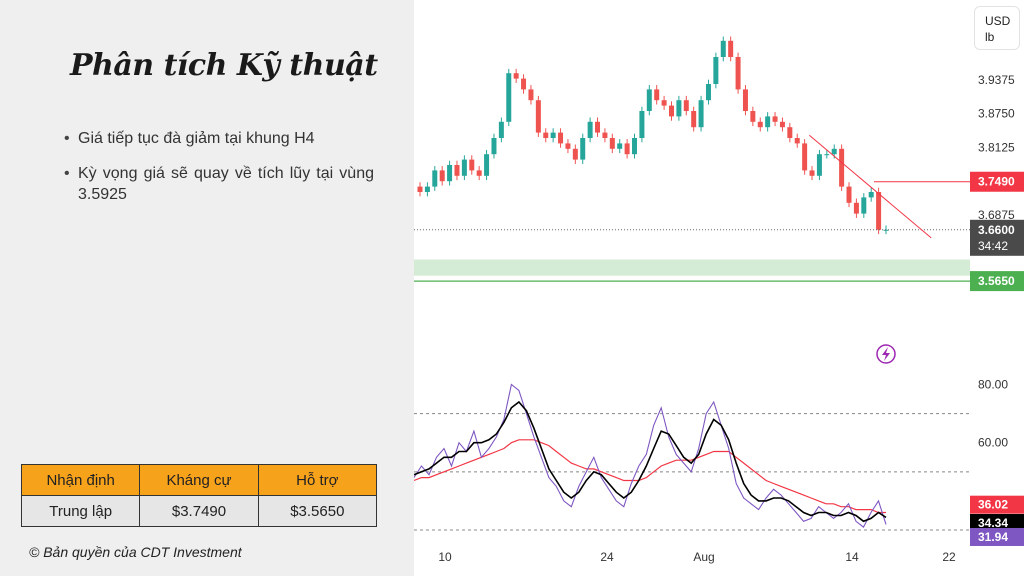 The width and height of the screenshot is (1024, 576). I want to click on header-outlook: Nhận định, so click(80, 480).